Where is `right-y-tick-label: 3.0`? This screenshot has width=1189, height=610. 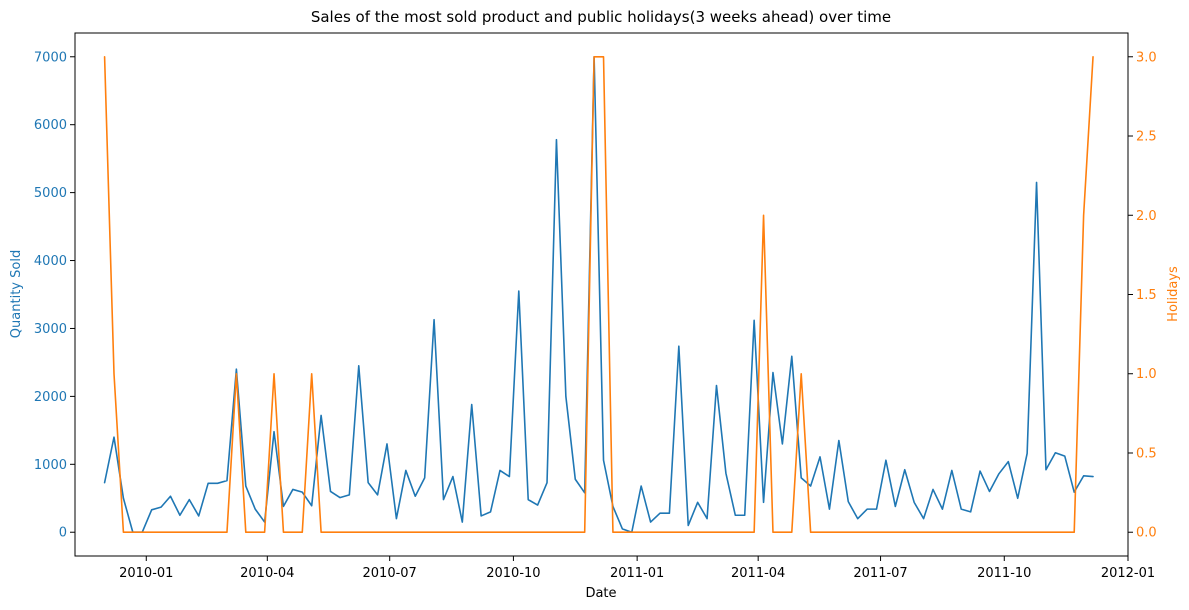 right-y-tick-label: 3.0 is located at coordinates (1146, 57).